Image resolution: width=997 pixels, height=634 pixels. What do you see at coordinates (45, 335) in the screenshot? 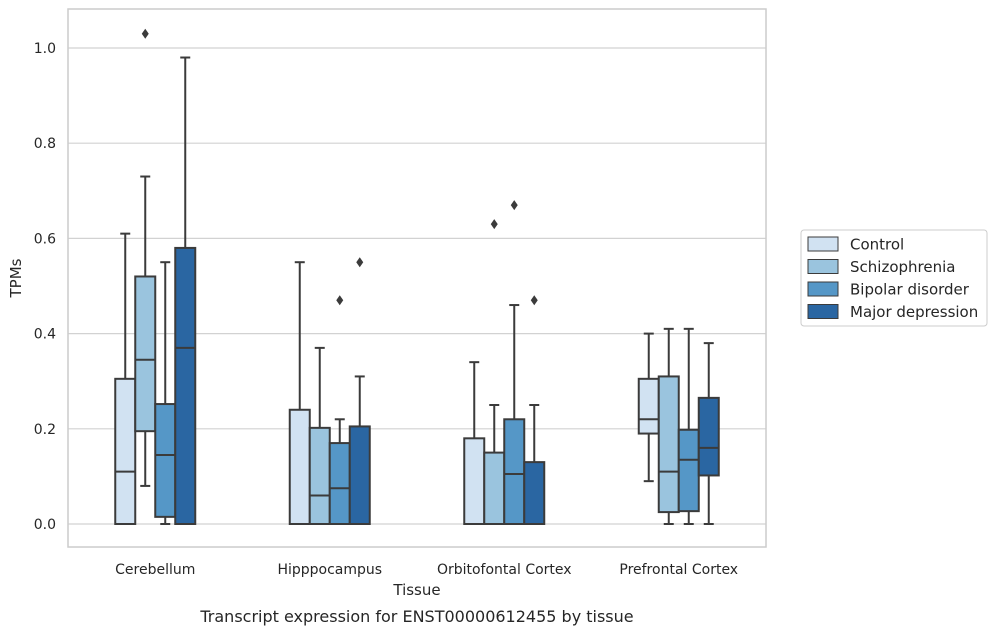
I see `y-tick-label: 0.4` at bounding box center [45, 335].